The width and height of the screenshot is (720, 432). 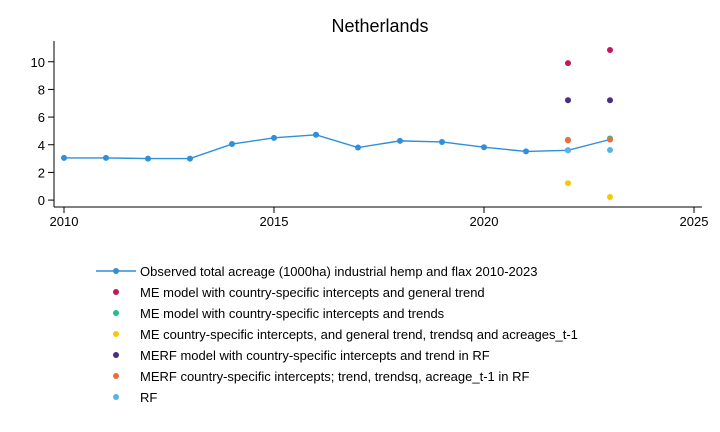 I want to click on legend-label: RF, so click(x=148, y=397).